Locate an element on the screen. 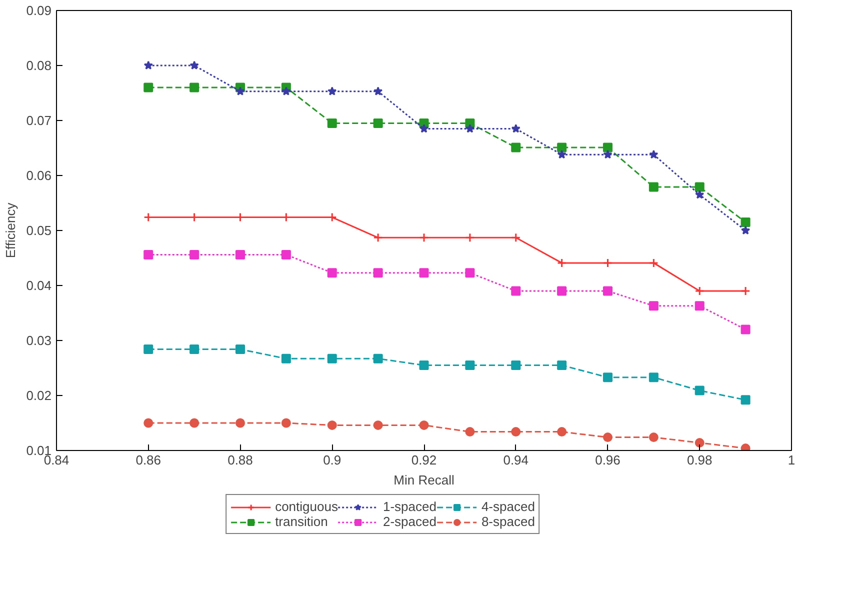 This screenshot has width=845, height=600. y-tick-label: 0.03 is located at coordinates (39, 340).